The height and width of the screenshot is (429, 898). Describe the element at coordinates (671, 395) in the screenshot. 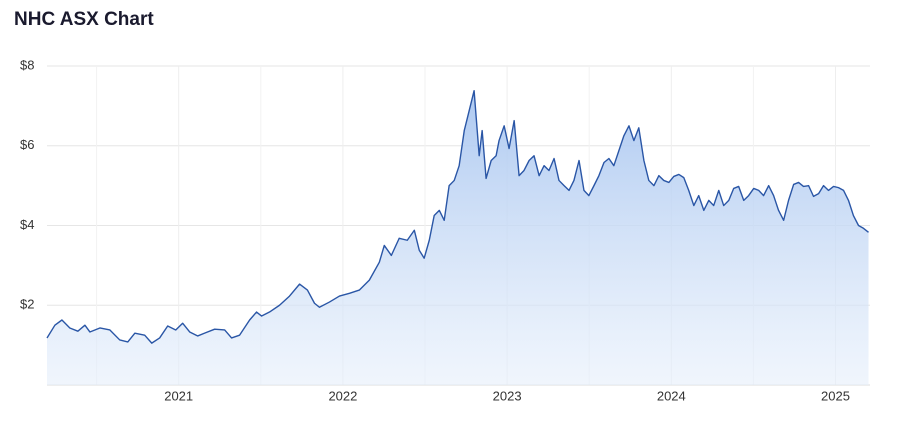

I see `x-tick-label: 2024` at that location.